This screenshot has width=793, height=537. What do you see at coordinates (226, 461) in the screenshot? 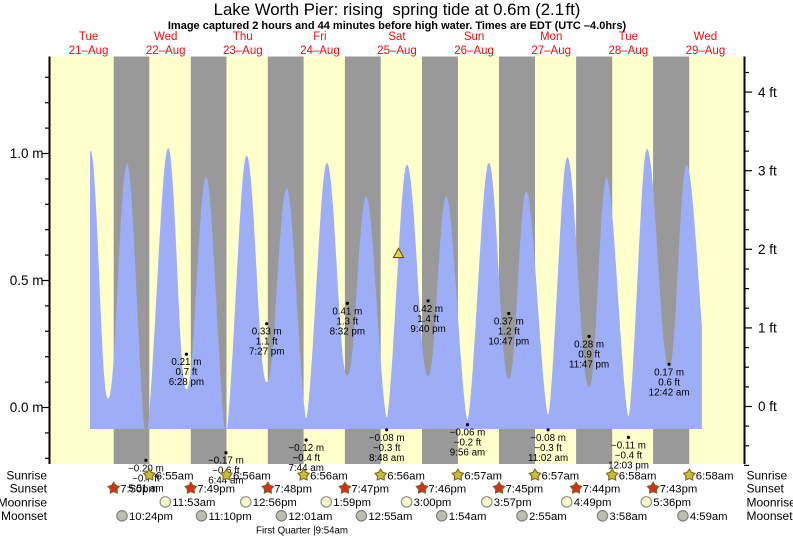
I see `svg-text: −0.17 m` at bounding box center [226, 461].